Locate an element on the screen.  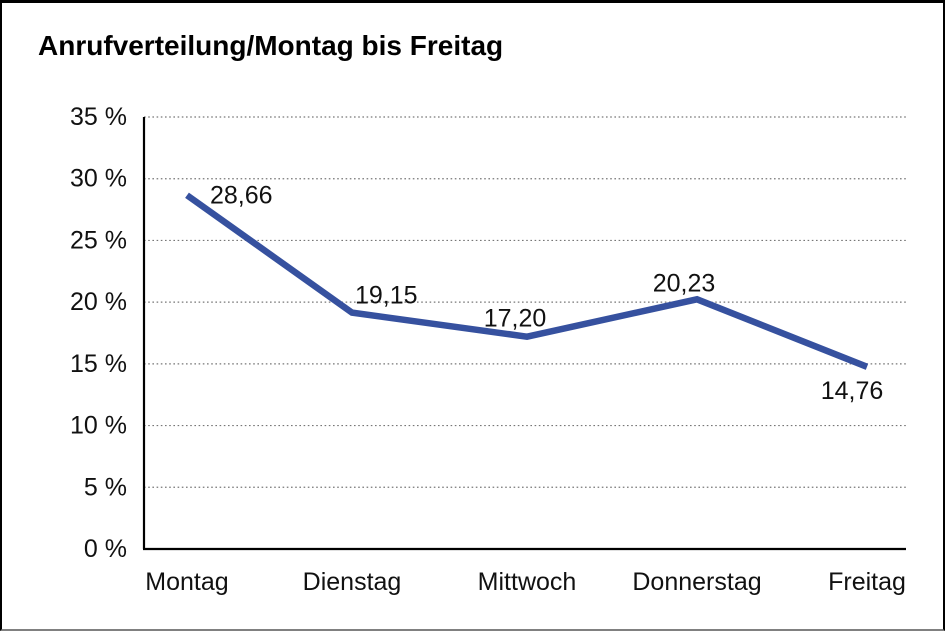
y-tick-label: 0 % is located at coordinates (105, 549).